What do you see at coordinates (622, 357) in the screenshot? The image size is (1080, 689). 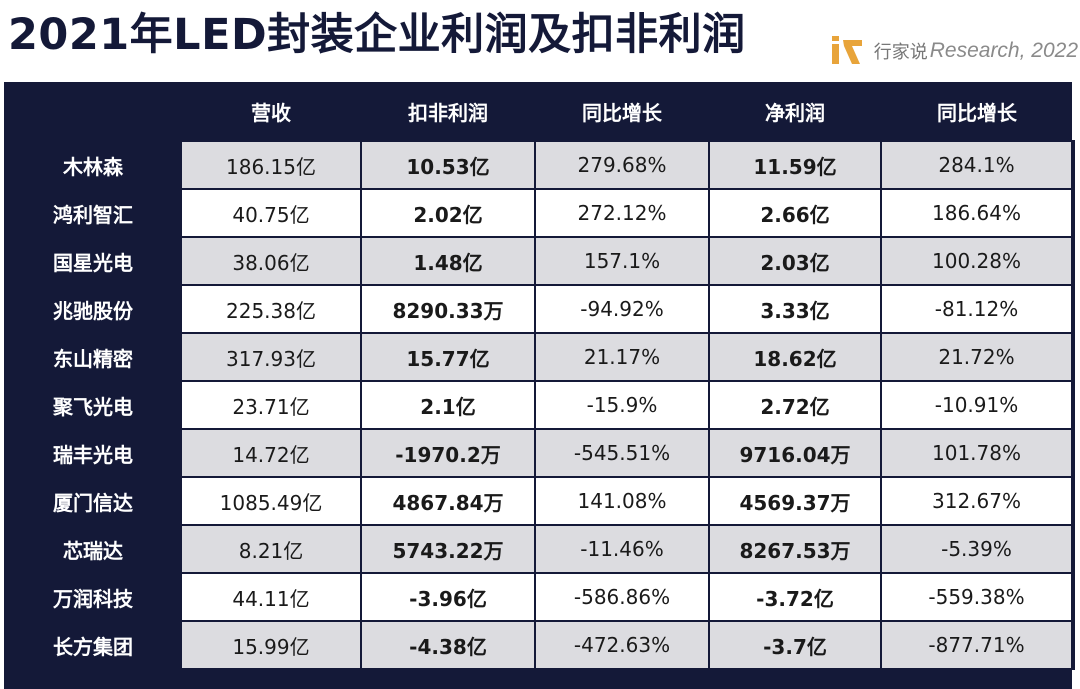 I see `cell-non-gaap-yoy: 21.17%` at bounding box center [622, 357].